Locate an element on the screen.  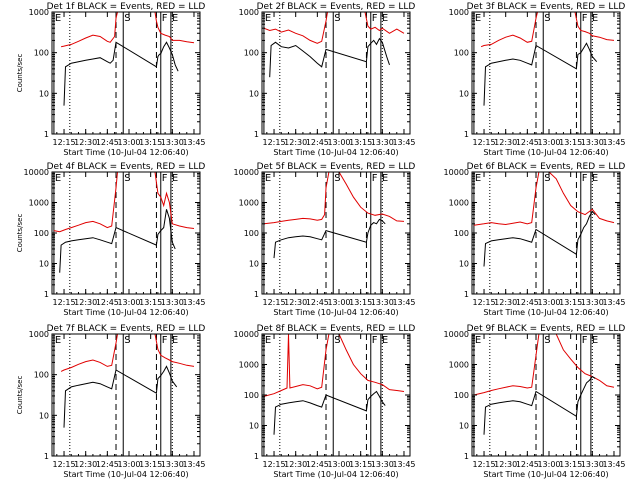
panel-title: Det 4f BLACK = Events, RED = LLD is located at coordinates (126, 167).